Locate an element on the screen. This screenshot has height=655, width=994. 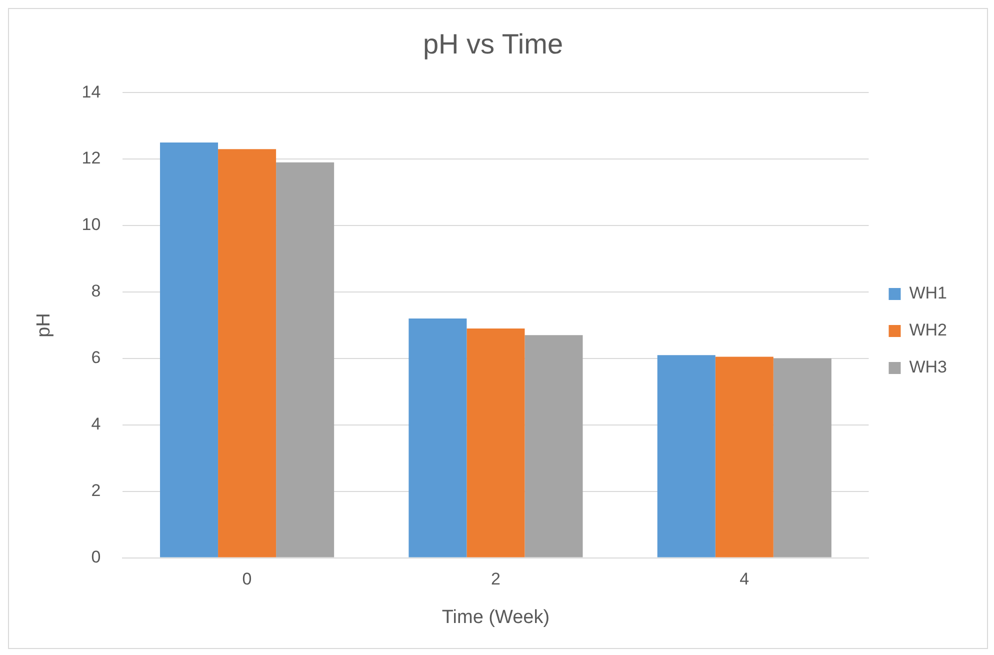
chart-title: pH vs Time is located at coordinates (493, 44).